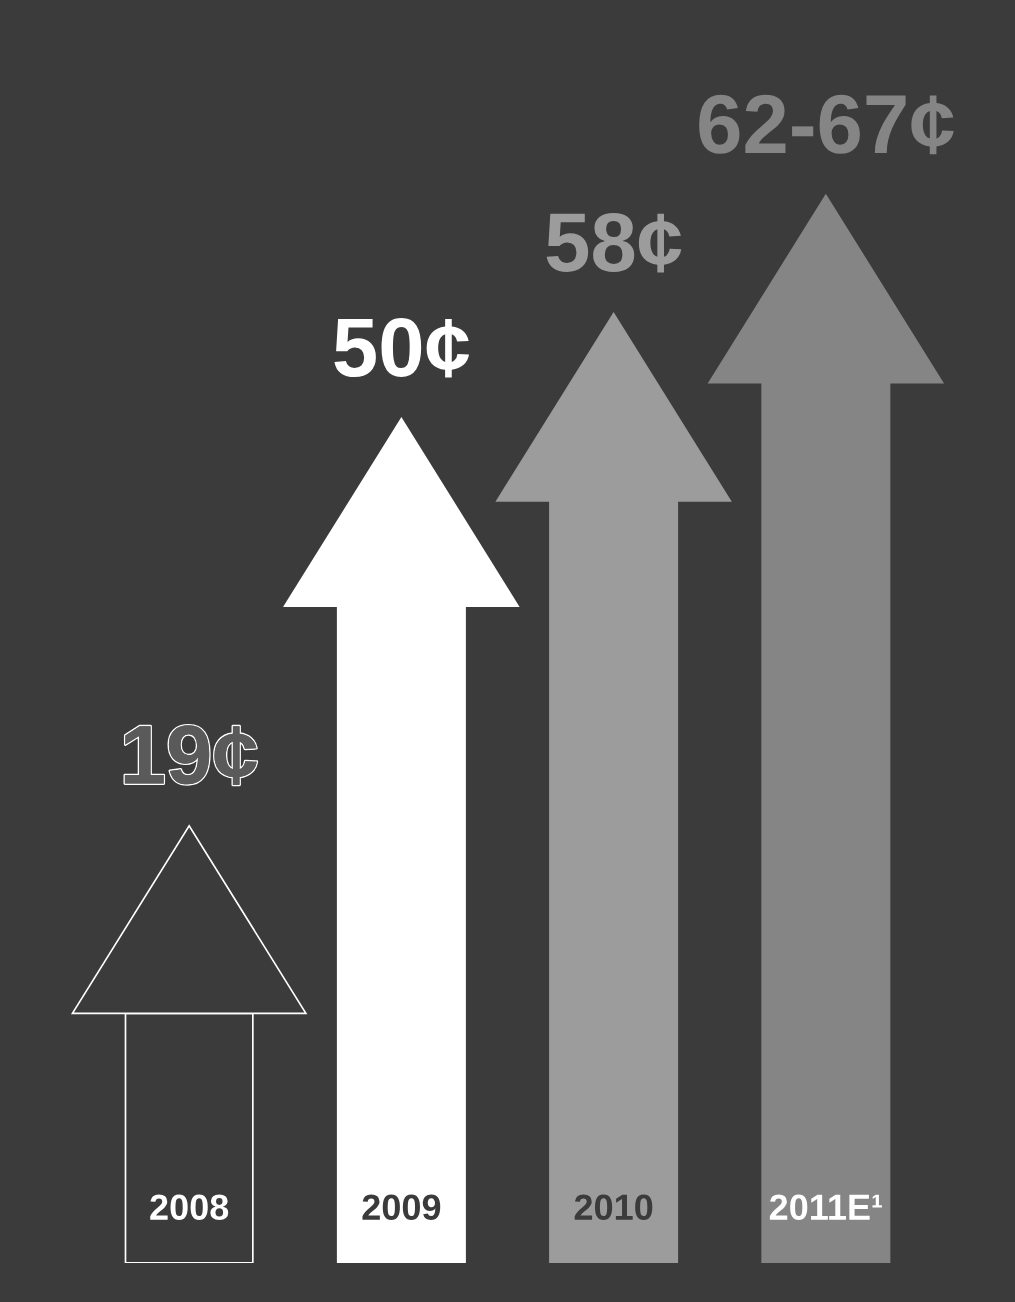 The image size is (1015, 1302). What do you see at coordinates (401, 1207) in the screenshot?
I see `x-tick-label: 2009` at bounding box center [401, 1207].